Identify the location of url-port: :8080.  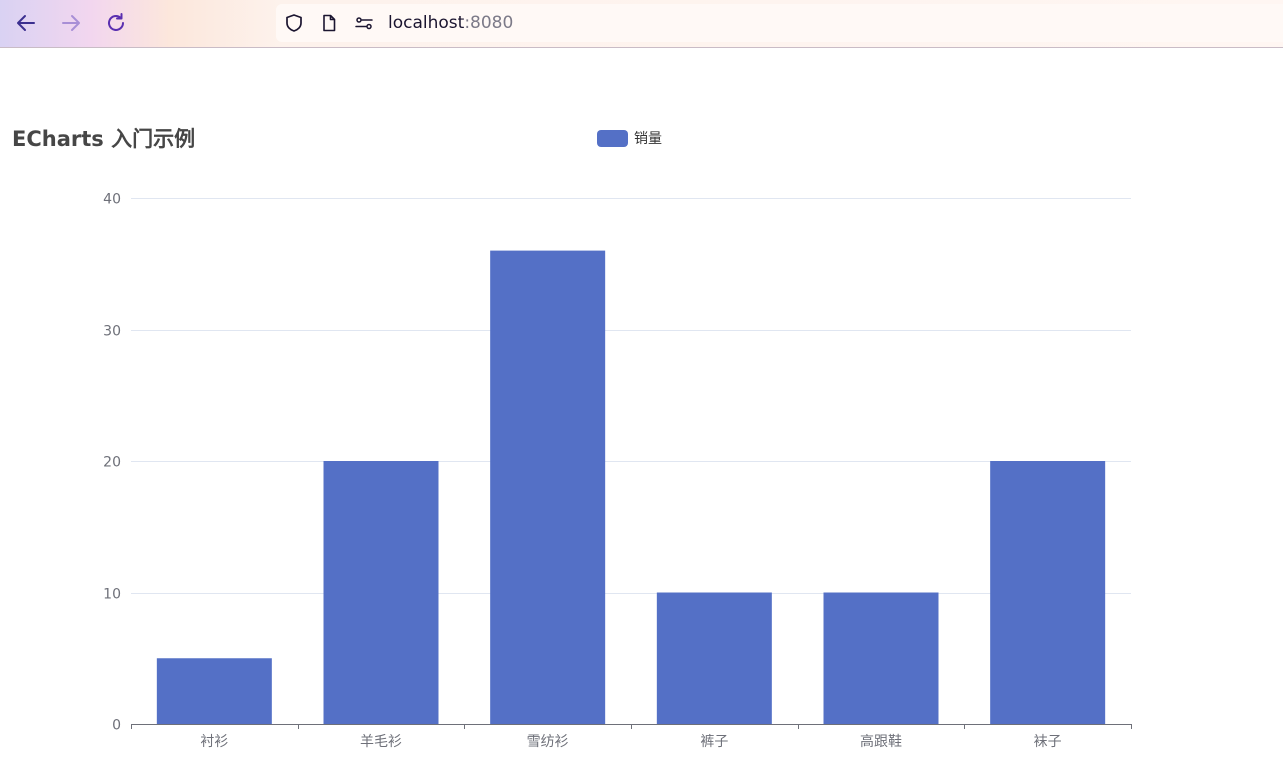
(489, 23).